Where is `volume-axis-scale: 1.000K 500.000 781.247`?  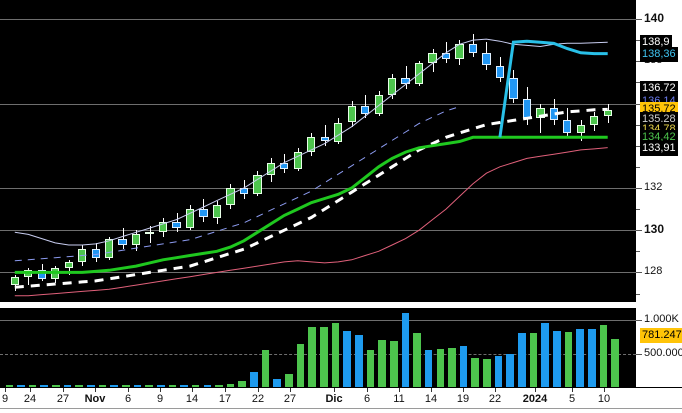 volume-axis-scale: 1.000K 500.000 781.247 is located at coordinates (659, 347).